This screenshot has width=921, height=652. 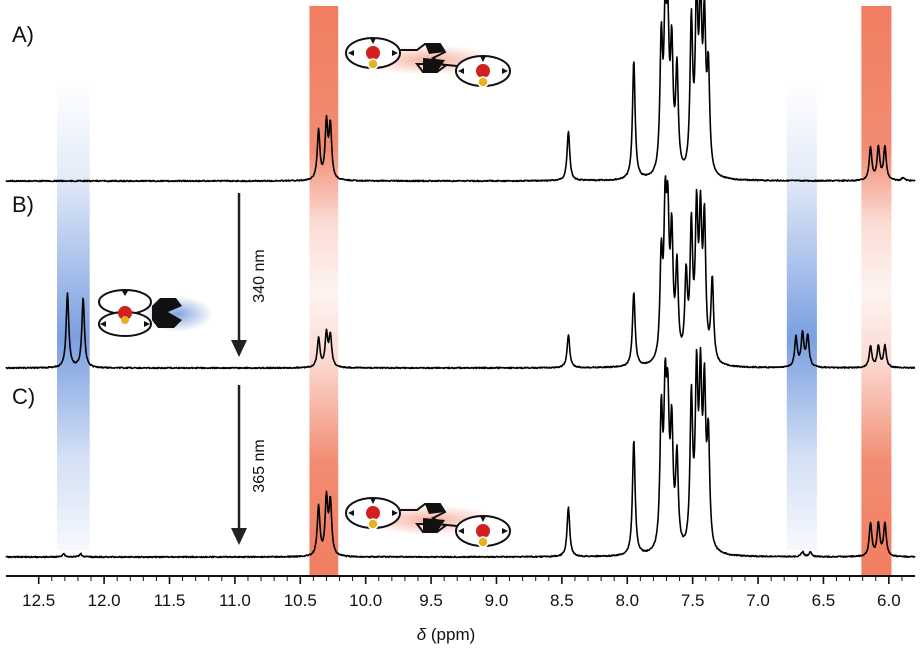 I want to click on x-tick-label: 11.5, so click(x=170, y=600).